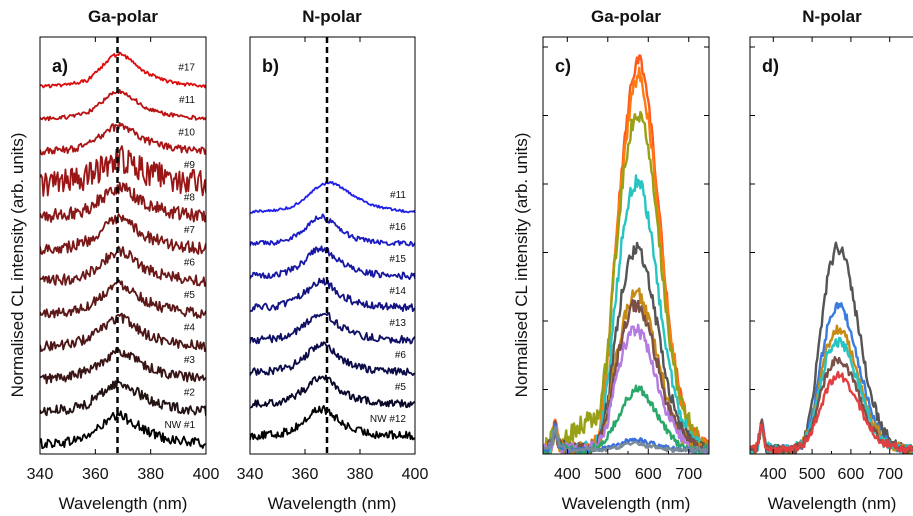  I want to click on series-label-a-10: #10, so click(186, 133).